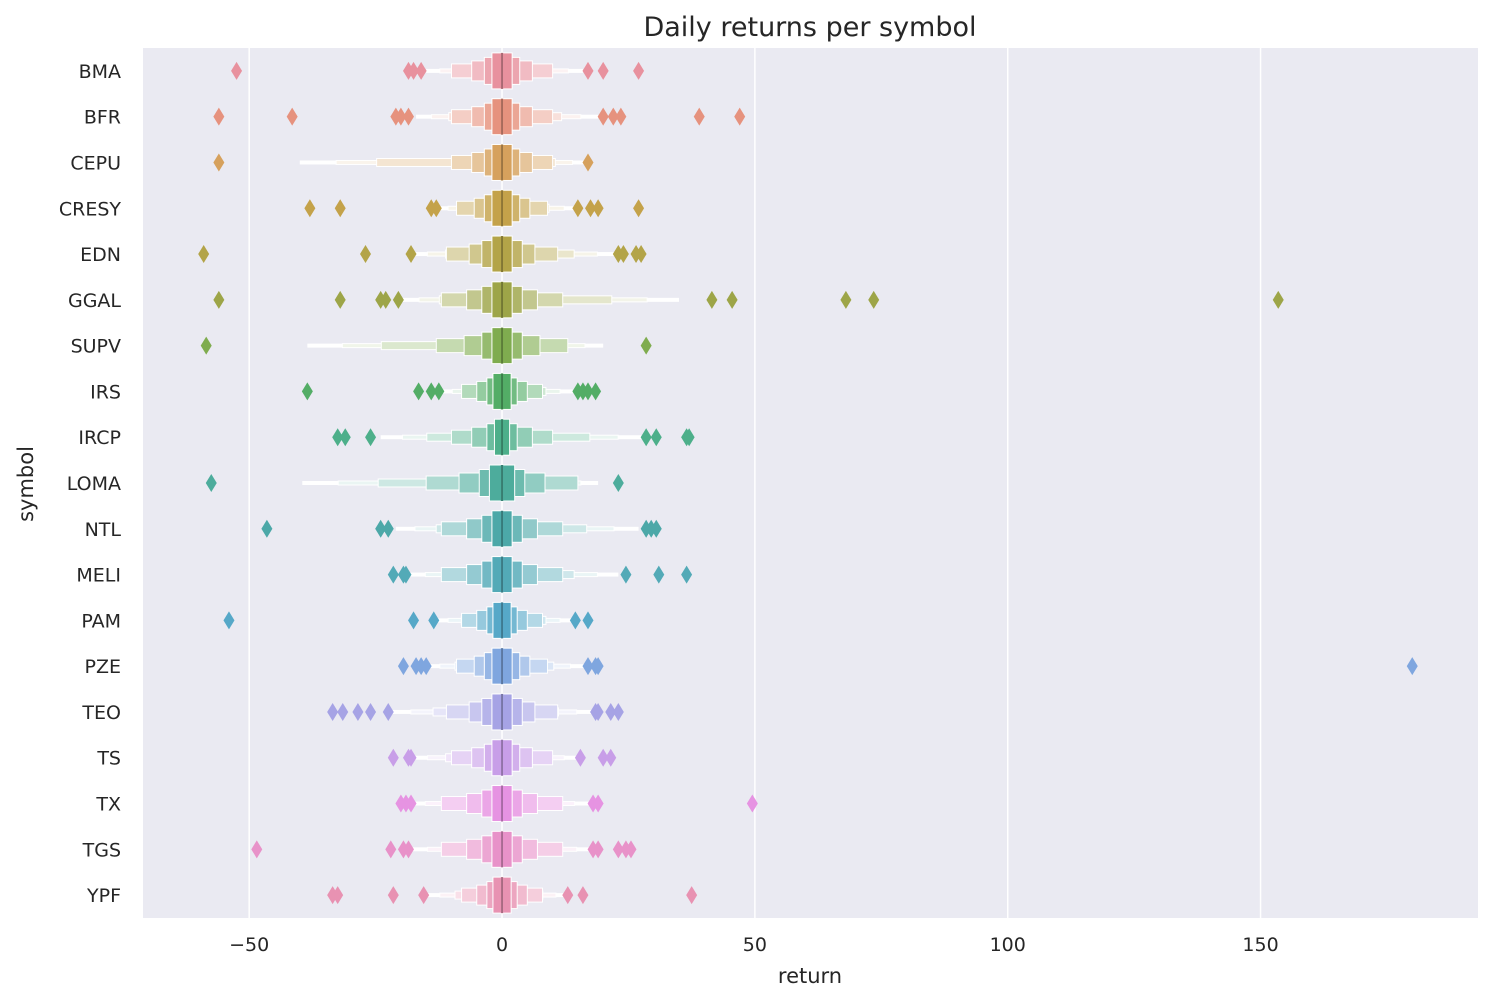  Describe the element at coordinates (513, 575) in the screenshot. I see `boxen-meli` at that location.